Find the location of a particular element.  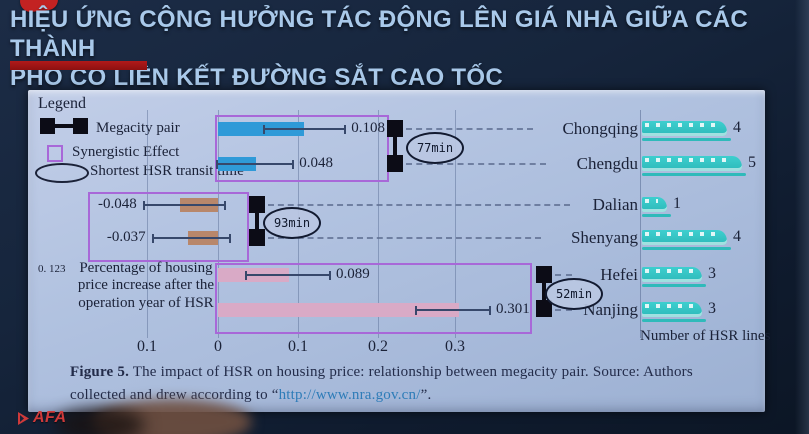

hsr-line-count: 5 is located at coordinates (752, 162).